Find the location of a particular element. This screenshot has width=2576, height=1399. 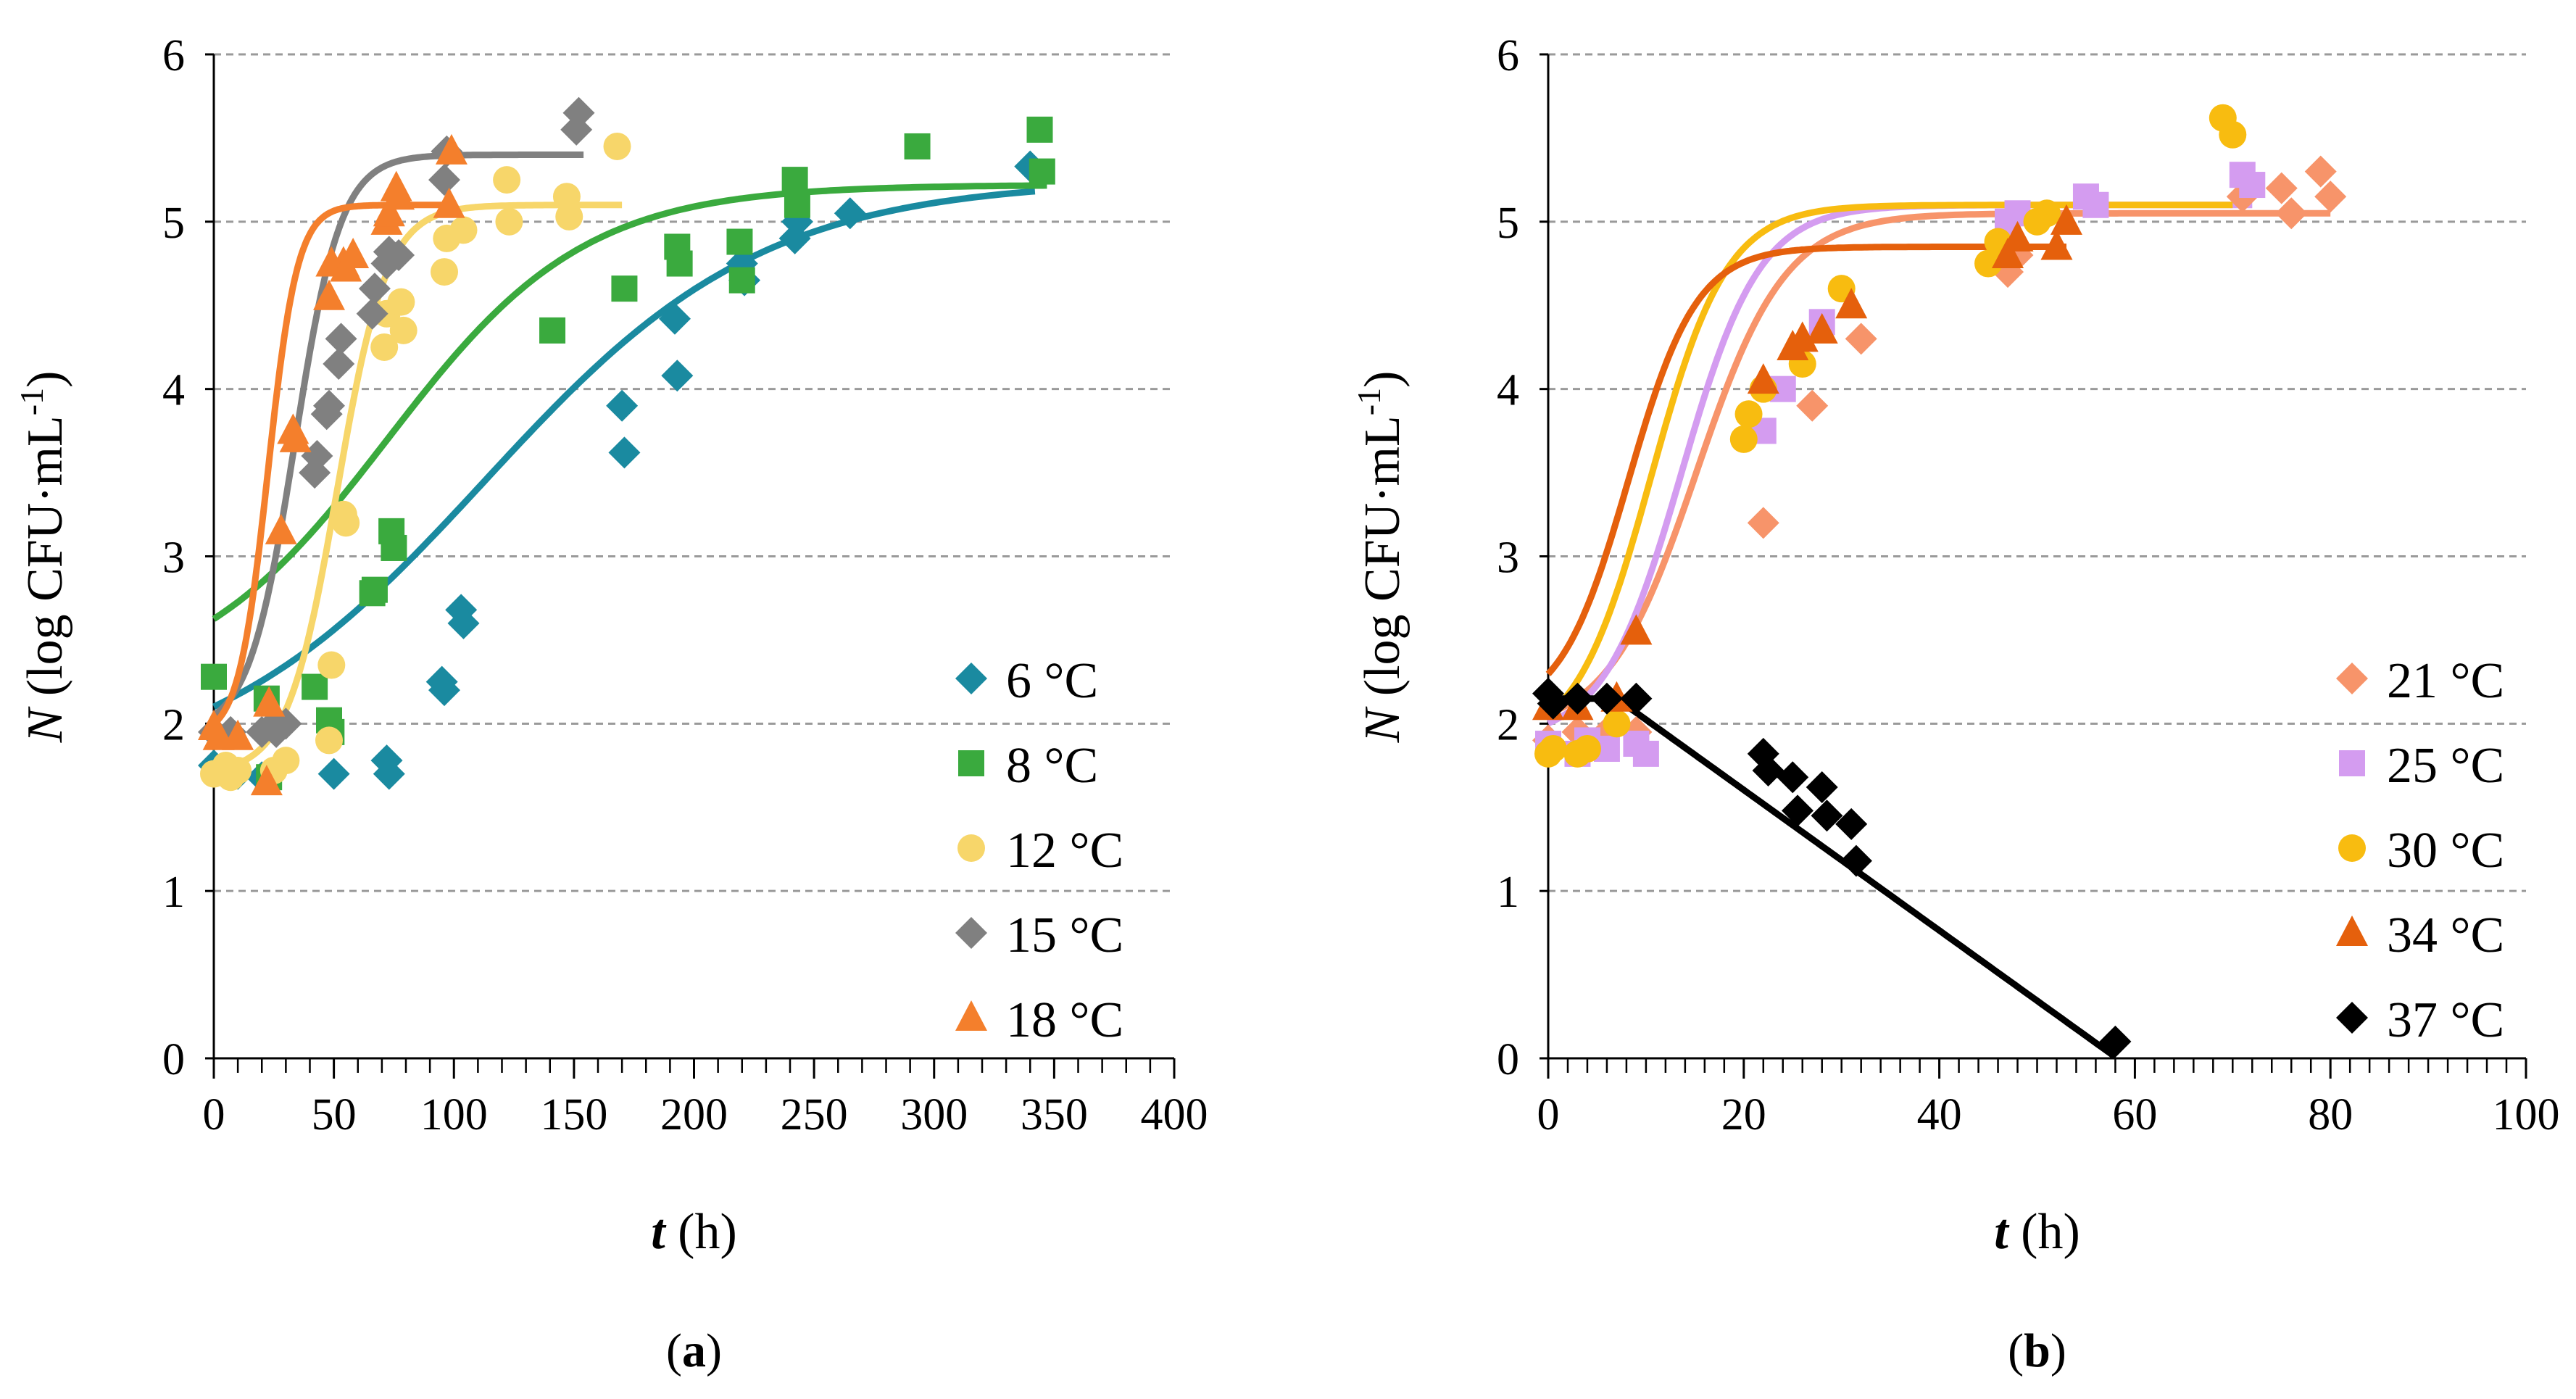

x-tick-label: 100 is located at coordinates (454, 1114).